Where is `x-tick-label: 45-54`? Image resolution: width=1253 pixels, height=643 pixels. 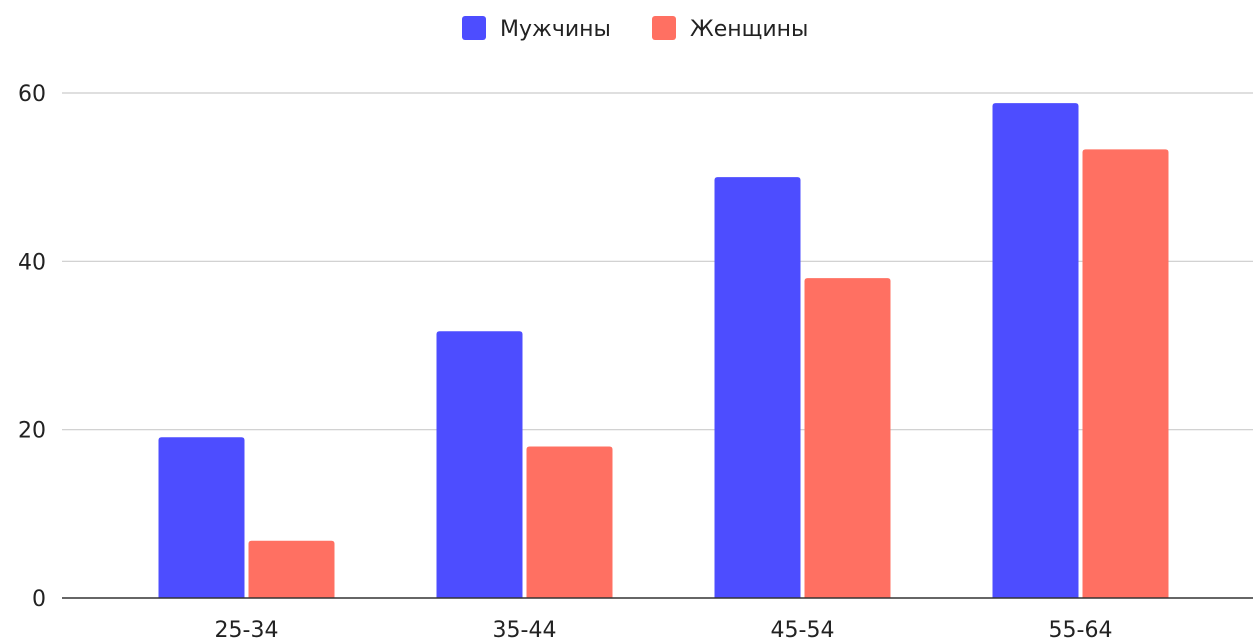 x-tick-label: 45-54 is located at coordinates (803, 630).